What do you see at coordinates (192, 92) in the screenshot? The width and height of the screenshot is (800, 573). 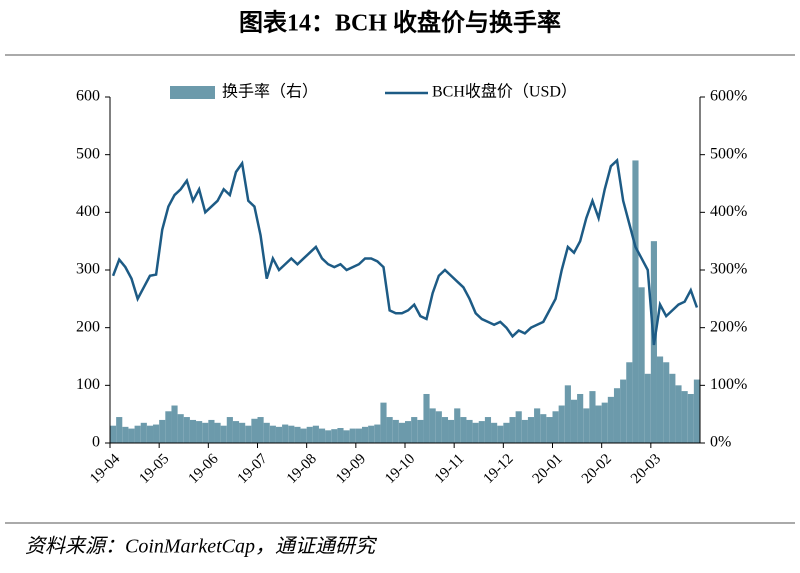 I see `legend-swatch` at bounding box center [192, 92].